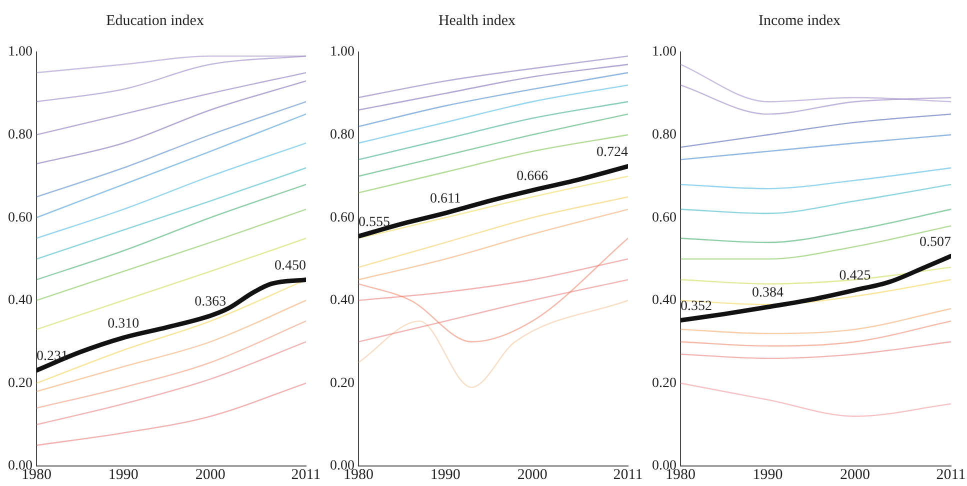  Describe the element at coordinates (800, 20) in the screenshot. I see `chart-title: Income index` at that location.